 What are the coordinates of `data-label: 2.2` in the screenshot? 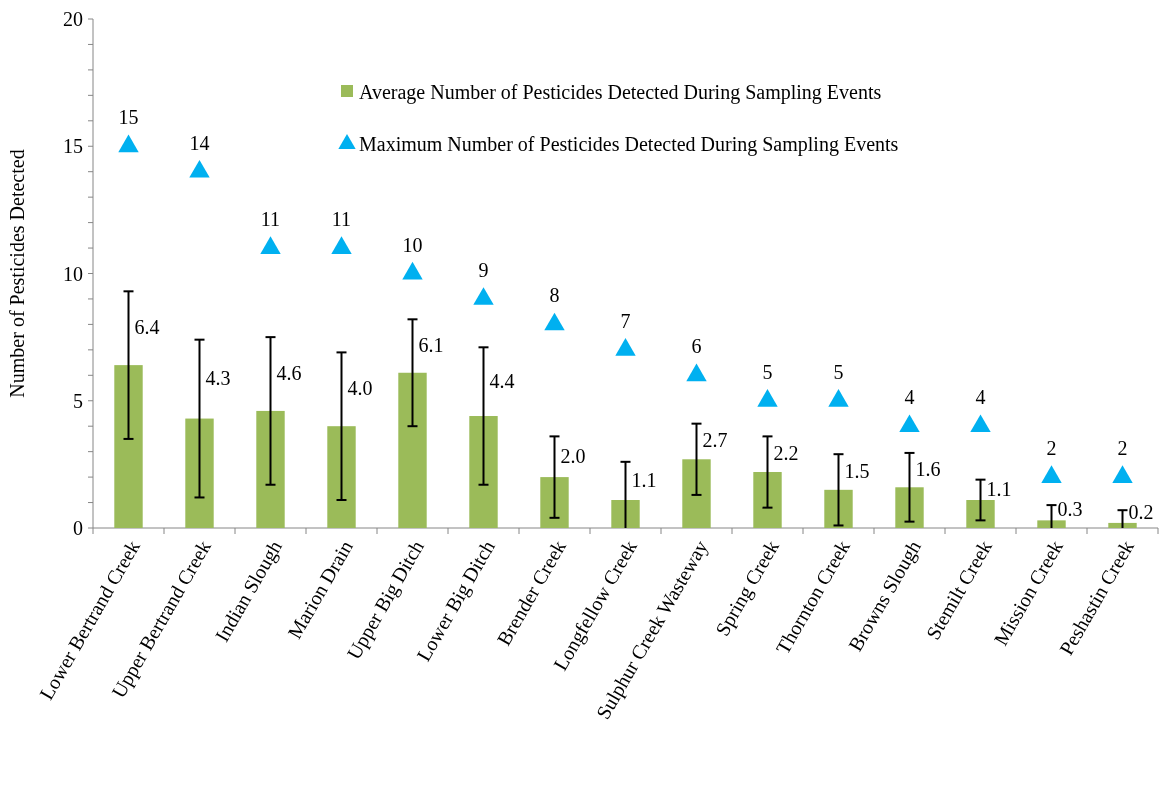 It's located at (786, 453).